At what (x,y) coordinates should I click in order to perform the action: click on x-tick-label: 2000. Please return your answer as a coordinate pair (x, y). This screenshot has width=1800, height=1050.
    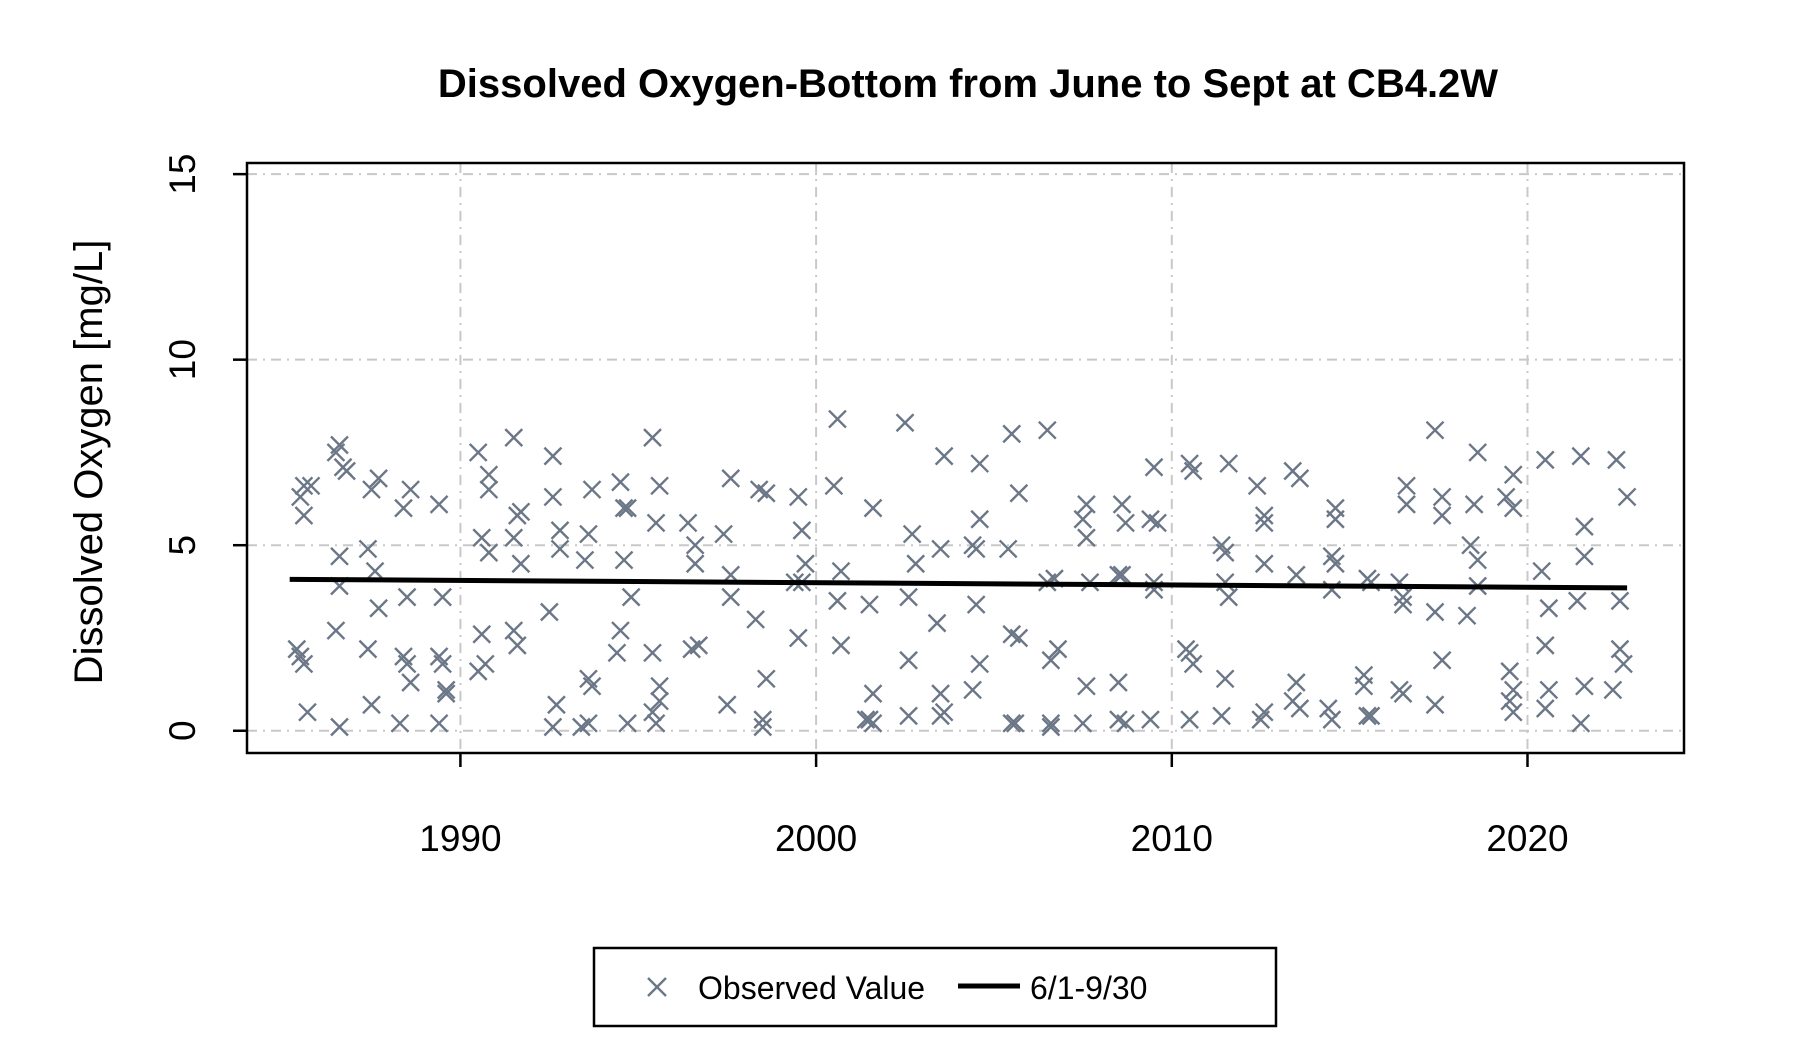
    Looking at the image, I should click on (816, 838).